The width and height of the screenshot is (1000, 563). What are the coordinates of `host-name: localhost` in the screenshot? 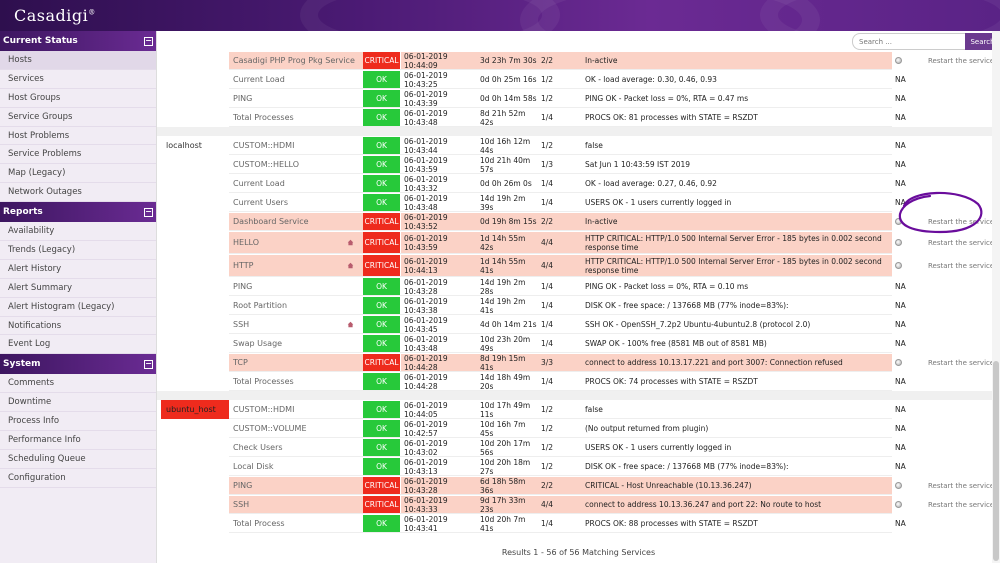 It's located at (184, 145).